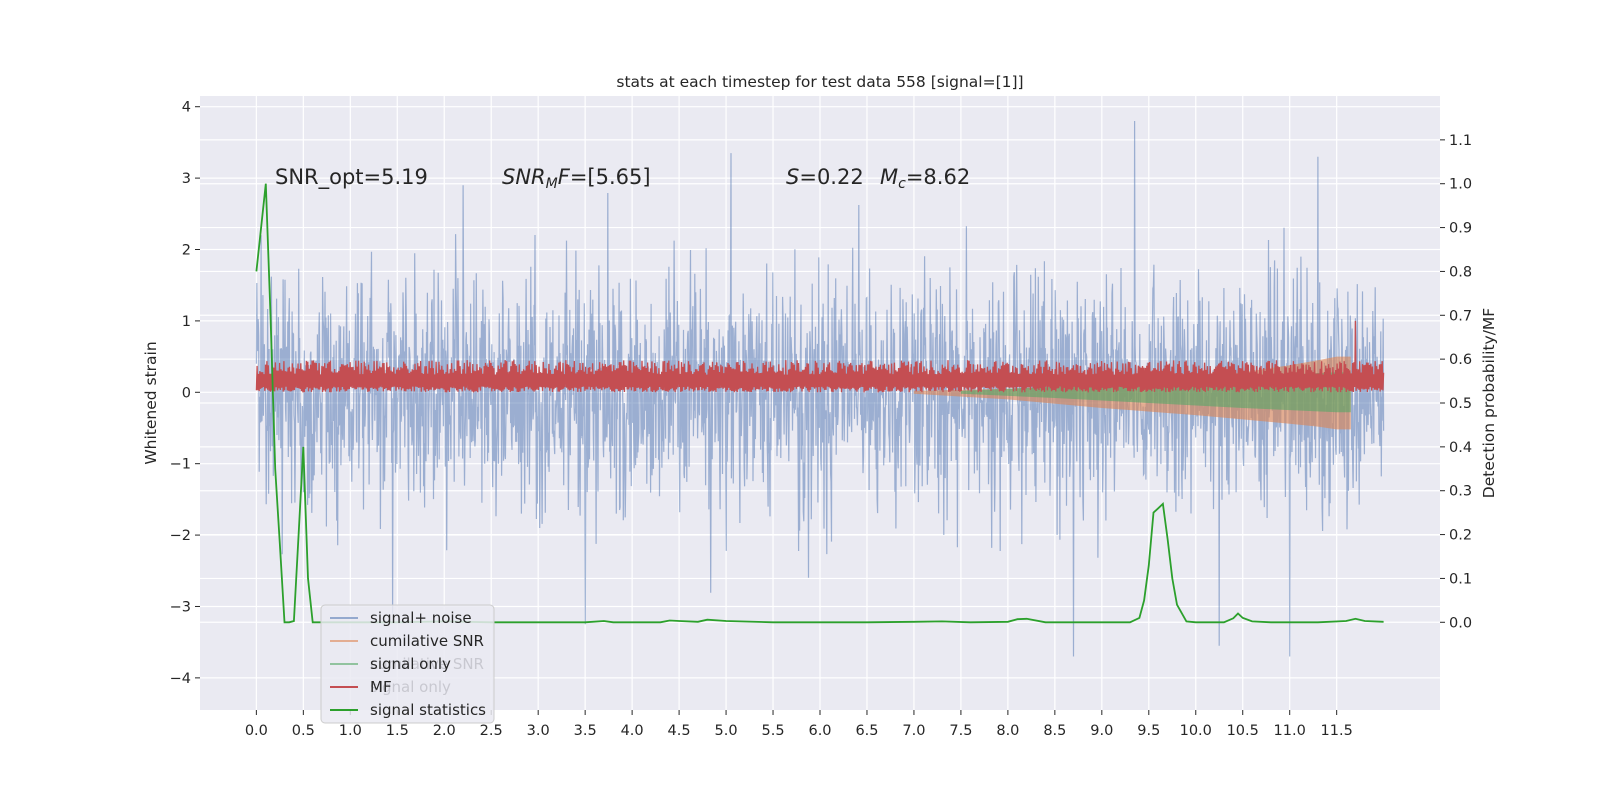 The width and height of the screenshot is (1600, 800). Describe the element at coordinates (538, 731) in the screenshot. I see `x-tick-label: 3.0` at that location.